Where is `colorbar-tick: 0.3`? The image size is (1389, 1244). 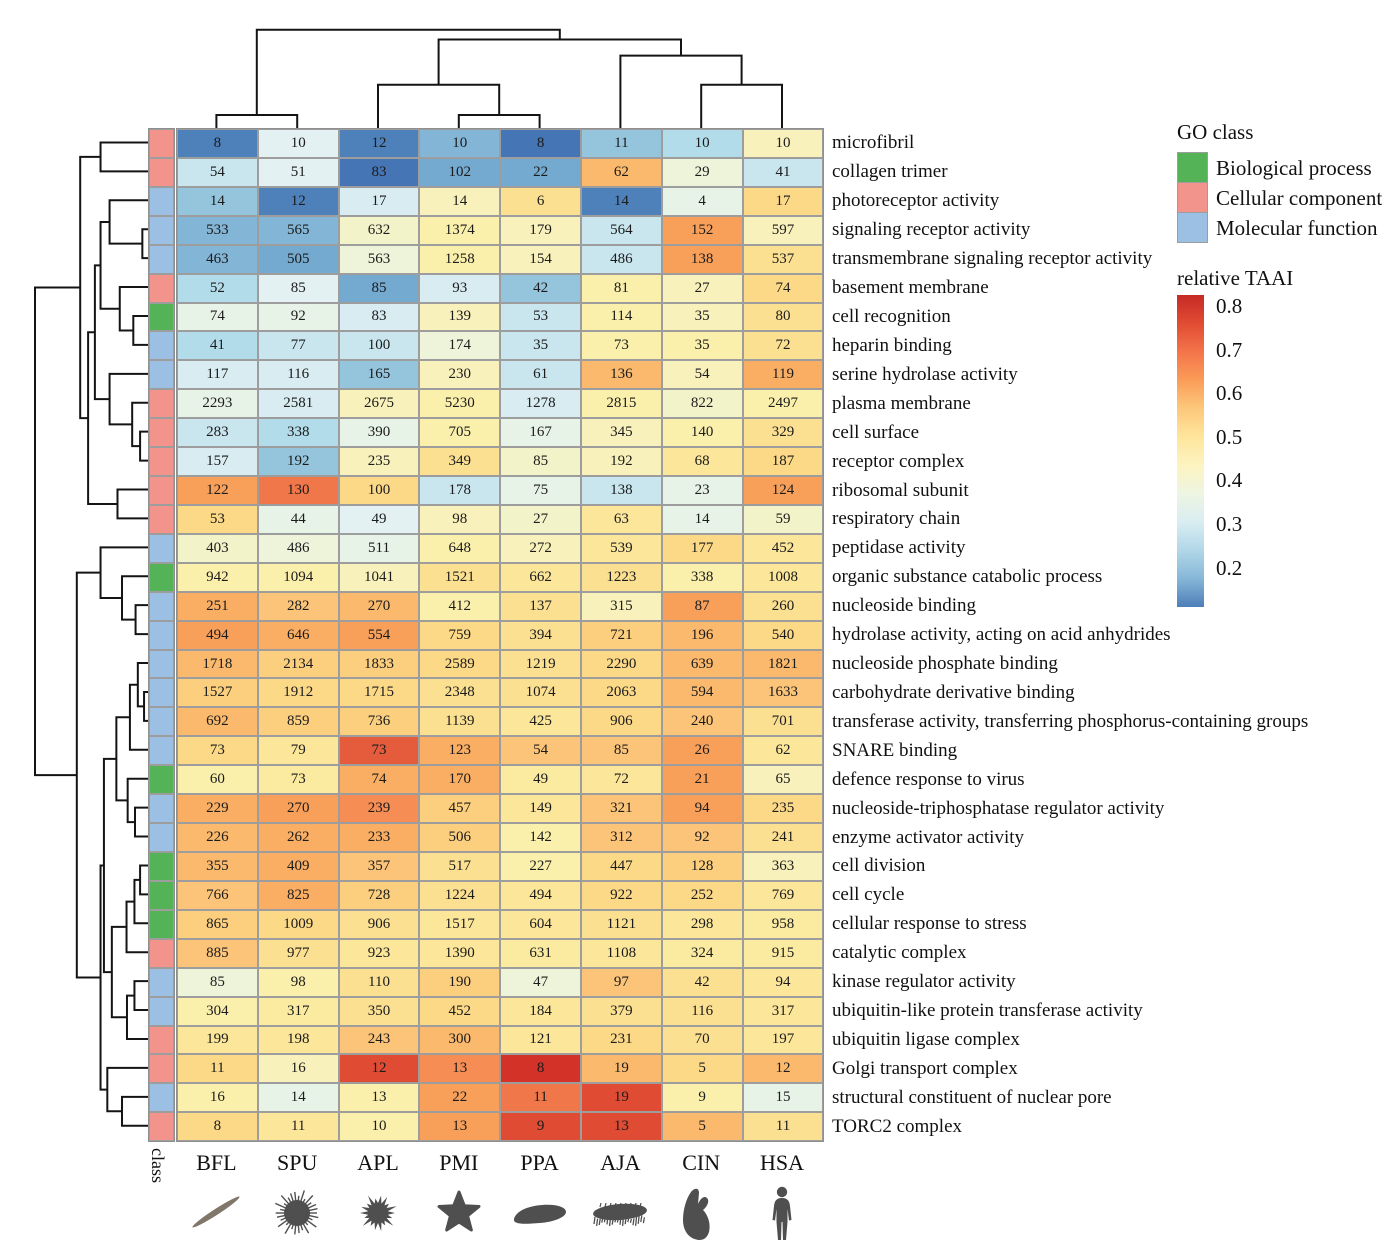
colorbar-tick: 0.3 is located at coordinates (1229, 524).